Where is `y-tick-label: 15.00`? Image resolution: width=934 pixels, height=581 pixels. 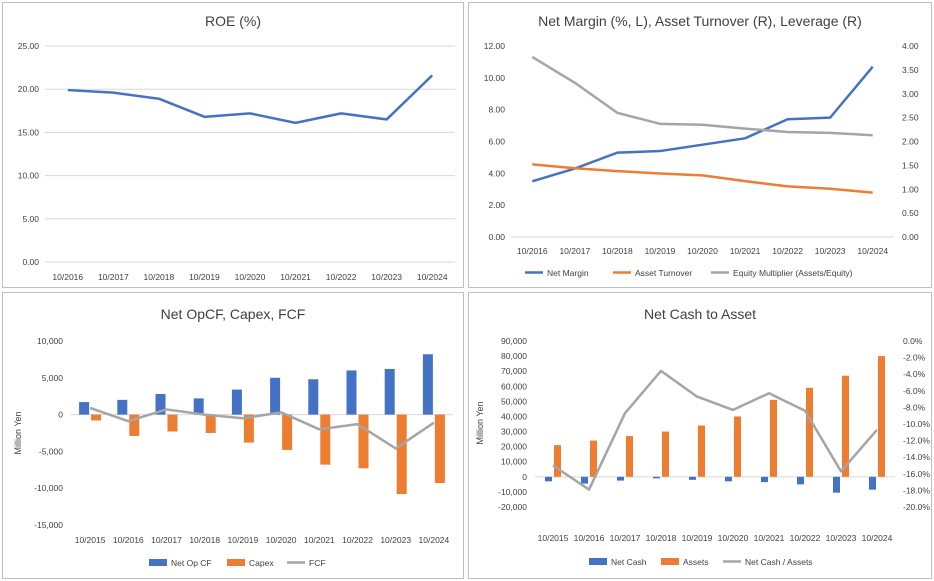 y-tick-label: 15.00 is located at coordinates (29, 132).